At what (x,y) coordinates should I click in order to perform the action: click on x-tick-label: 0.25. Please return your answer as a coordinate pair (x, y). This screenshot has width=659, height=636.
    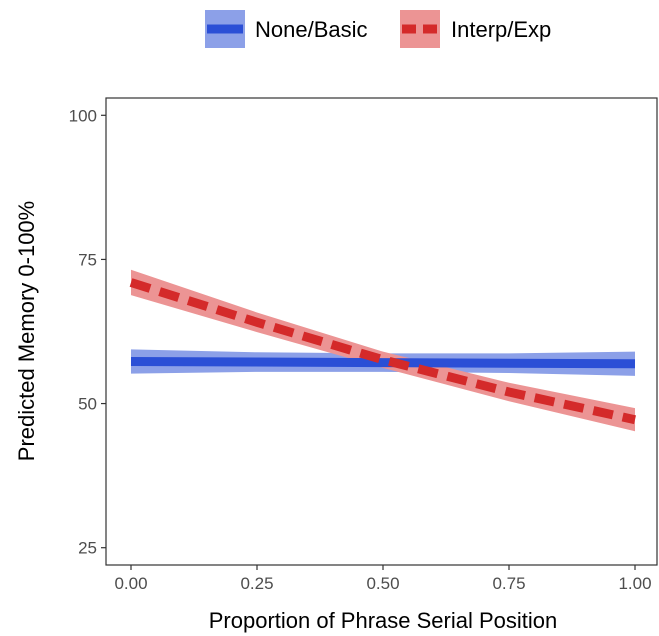
    Looking at the image, I should click on (256, 583).